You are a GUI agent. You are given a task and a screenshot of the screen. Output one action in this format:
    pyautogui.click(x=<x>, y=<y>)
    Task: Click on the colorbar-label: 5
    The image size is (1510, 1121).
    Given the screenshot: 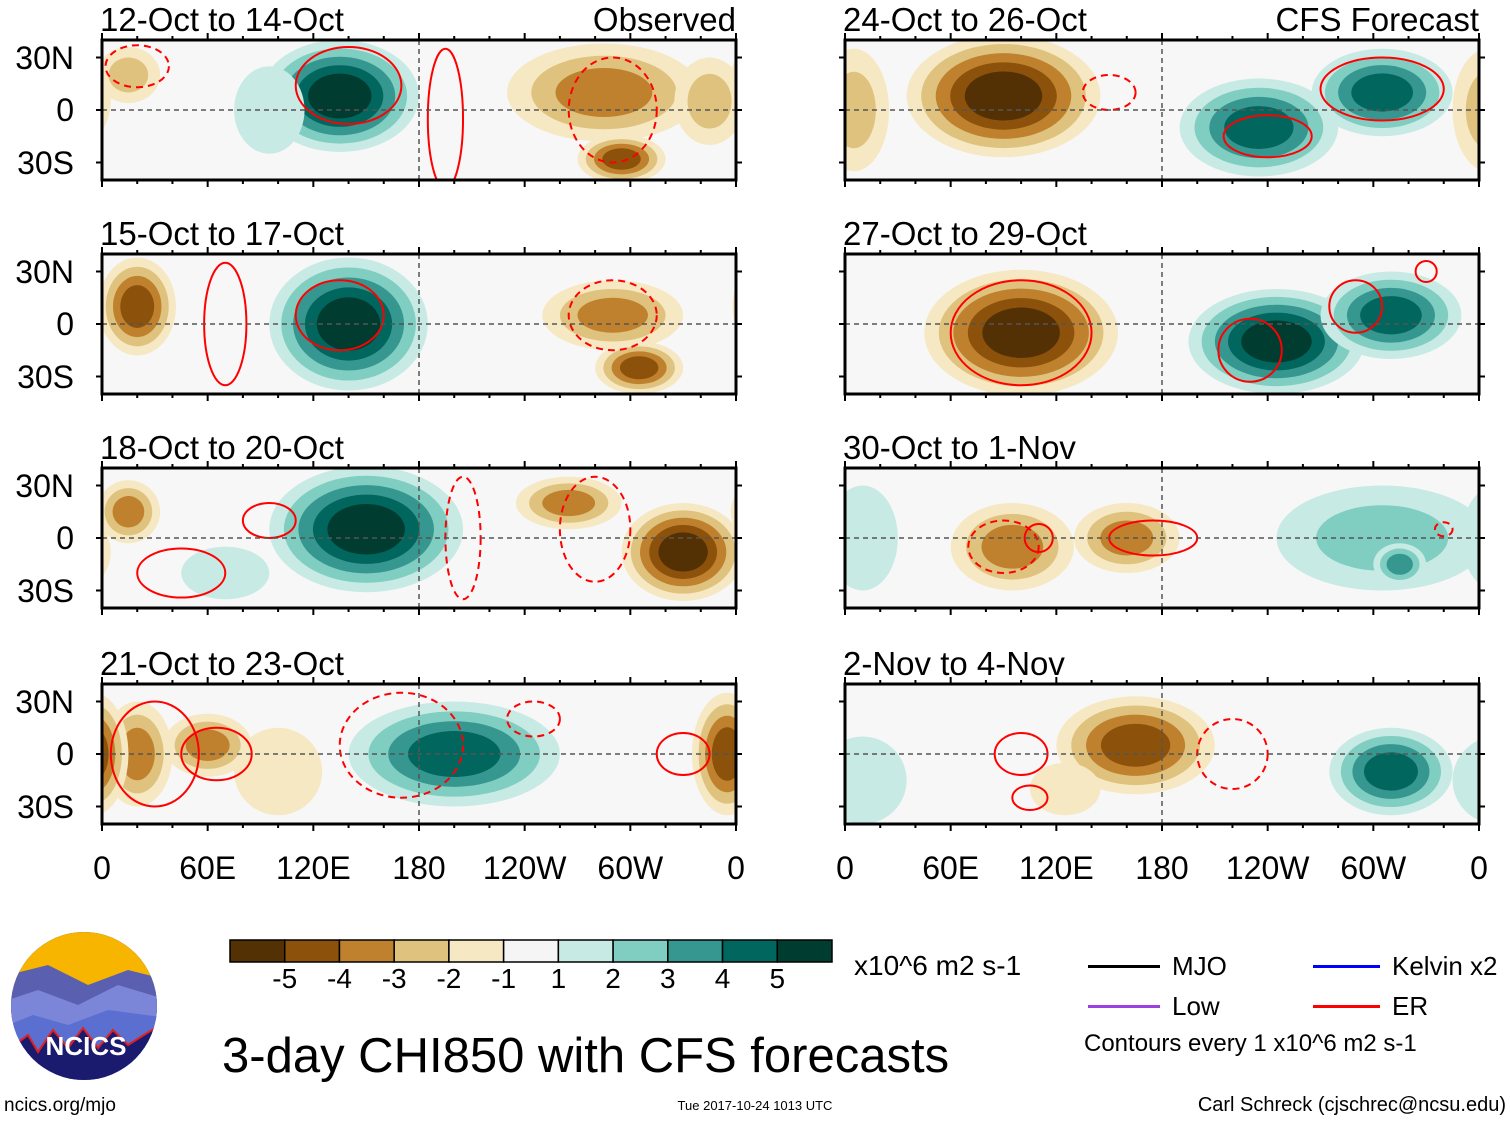 What is the action you would take?
    pyautogui.click(x=777, y=978)
    